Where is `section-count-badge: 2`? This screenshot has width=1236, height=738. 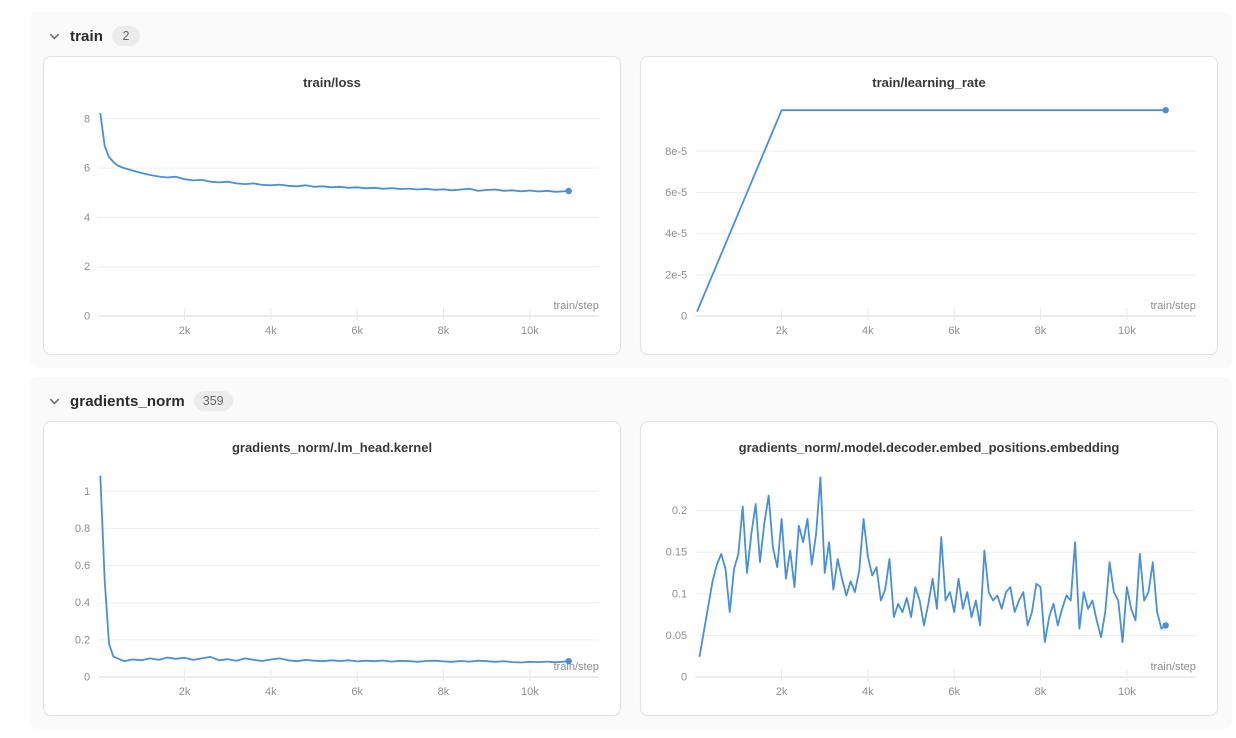 section-count-badge: 2 is located at coordinates (126, 36).